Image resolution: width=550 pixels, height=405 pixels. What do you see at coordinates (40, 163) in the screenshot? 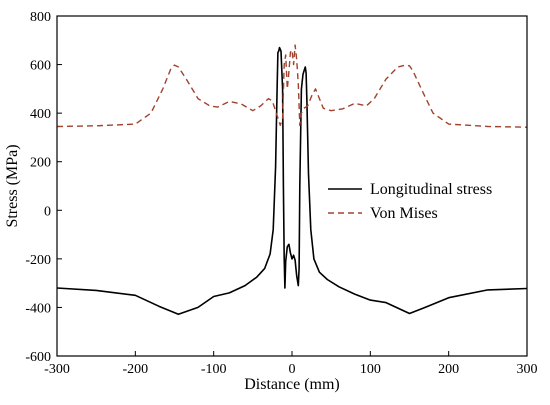
I see `y-tick-label: 200` at bounding box center [40, 163].